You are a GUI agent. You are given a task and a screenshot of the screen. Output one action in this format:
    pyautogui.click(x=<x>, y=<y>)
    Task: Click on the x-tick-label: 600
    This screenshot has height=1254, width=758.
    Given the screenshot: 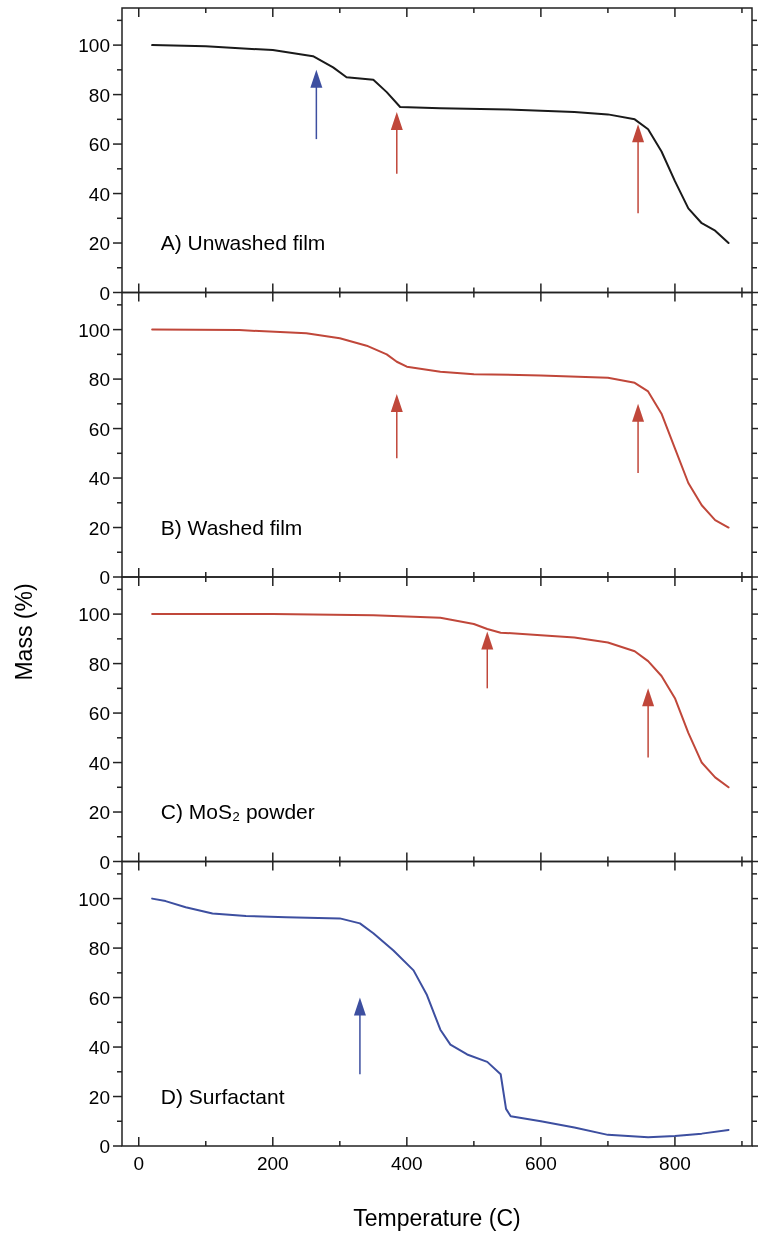 What is the action you would take?
    pyautogui.click(x=541, y=1163)
    